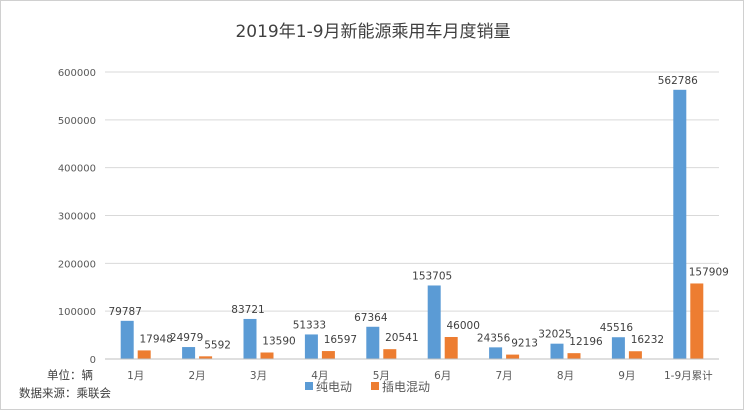  Describe the element at coordinates (494, 338) in the screenshot. I see `data-label-pure-electric: 24356` at that location.